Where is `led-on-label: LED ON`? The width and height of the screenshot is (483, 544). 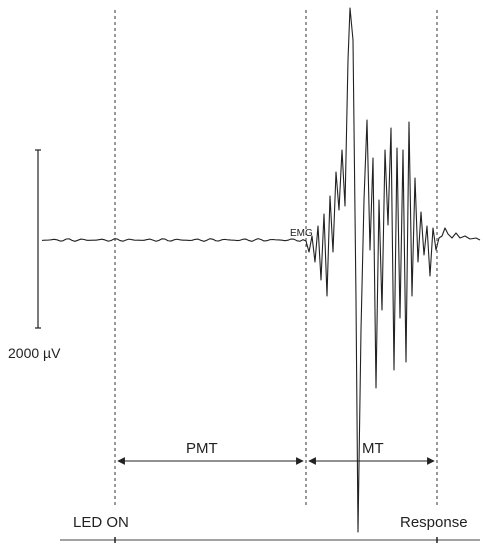
led-on-label: LED ON is located at coordinates (101, 522).